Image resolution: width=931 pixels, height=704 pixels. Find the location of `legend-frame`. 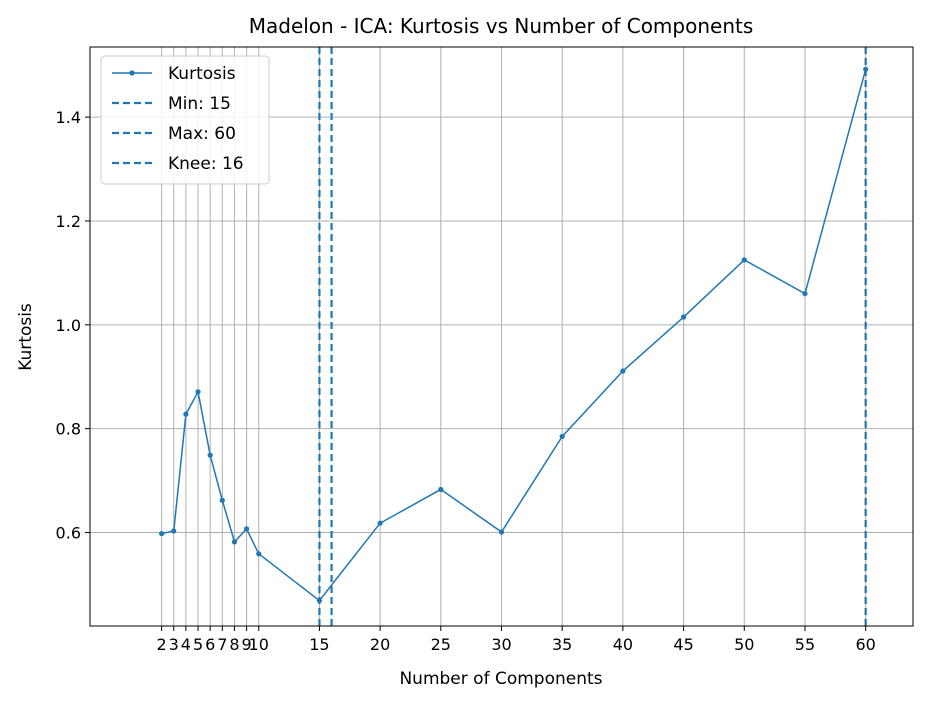

legend-frame is located at coordinates (185, 120).